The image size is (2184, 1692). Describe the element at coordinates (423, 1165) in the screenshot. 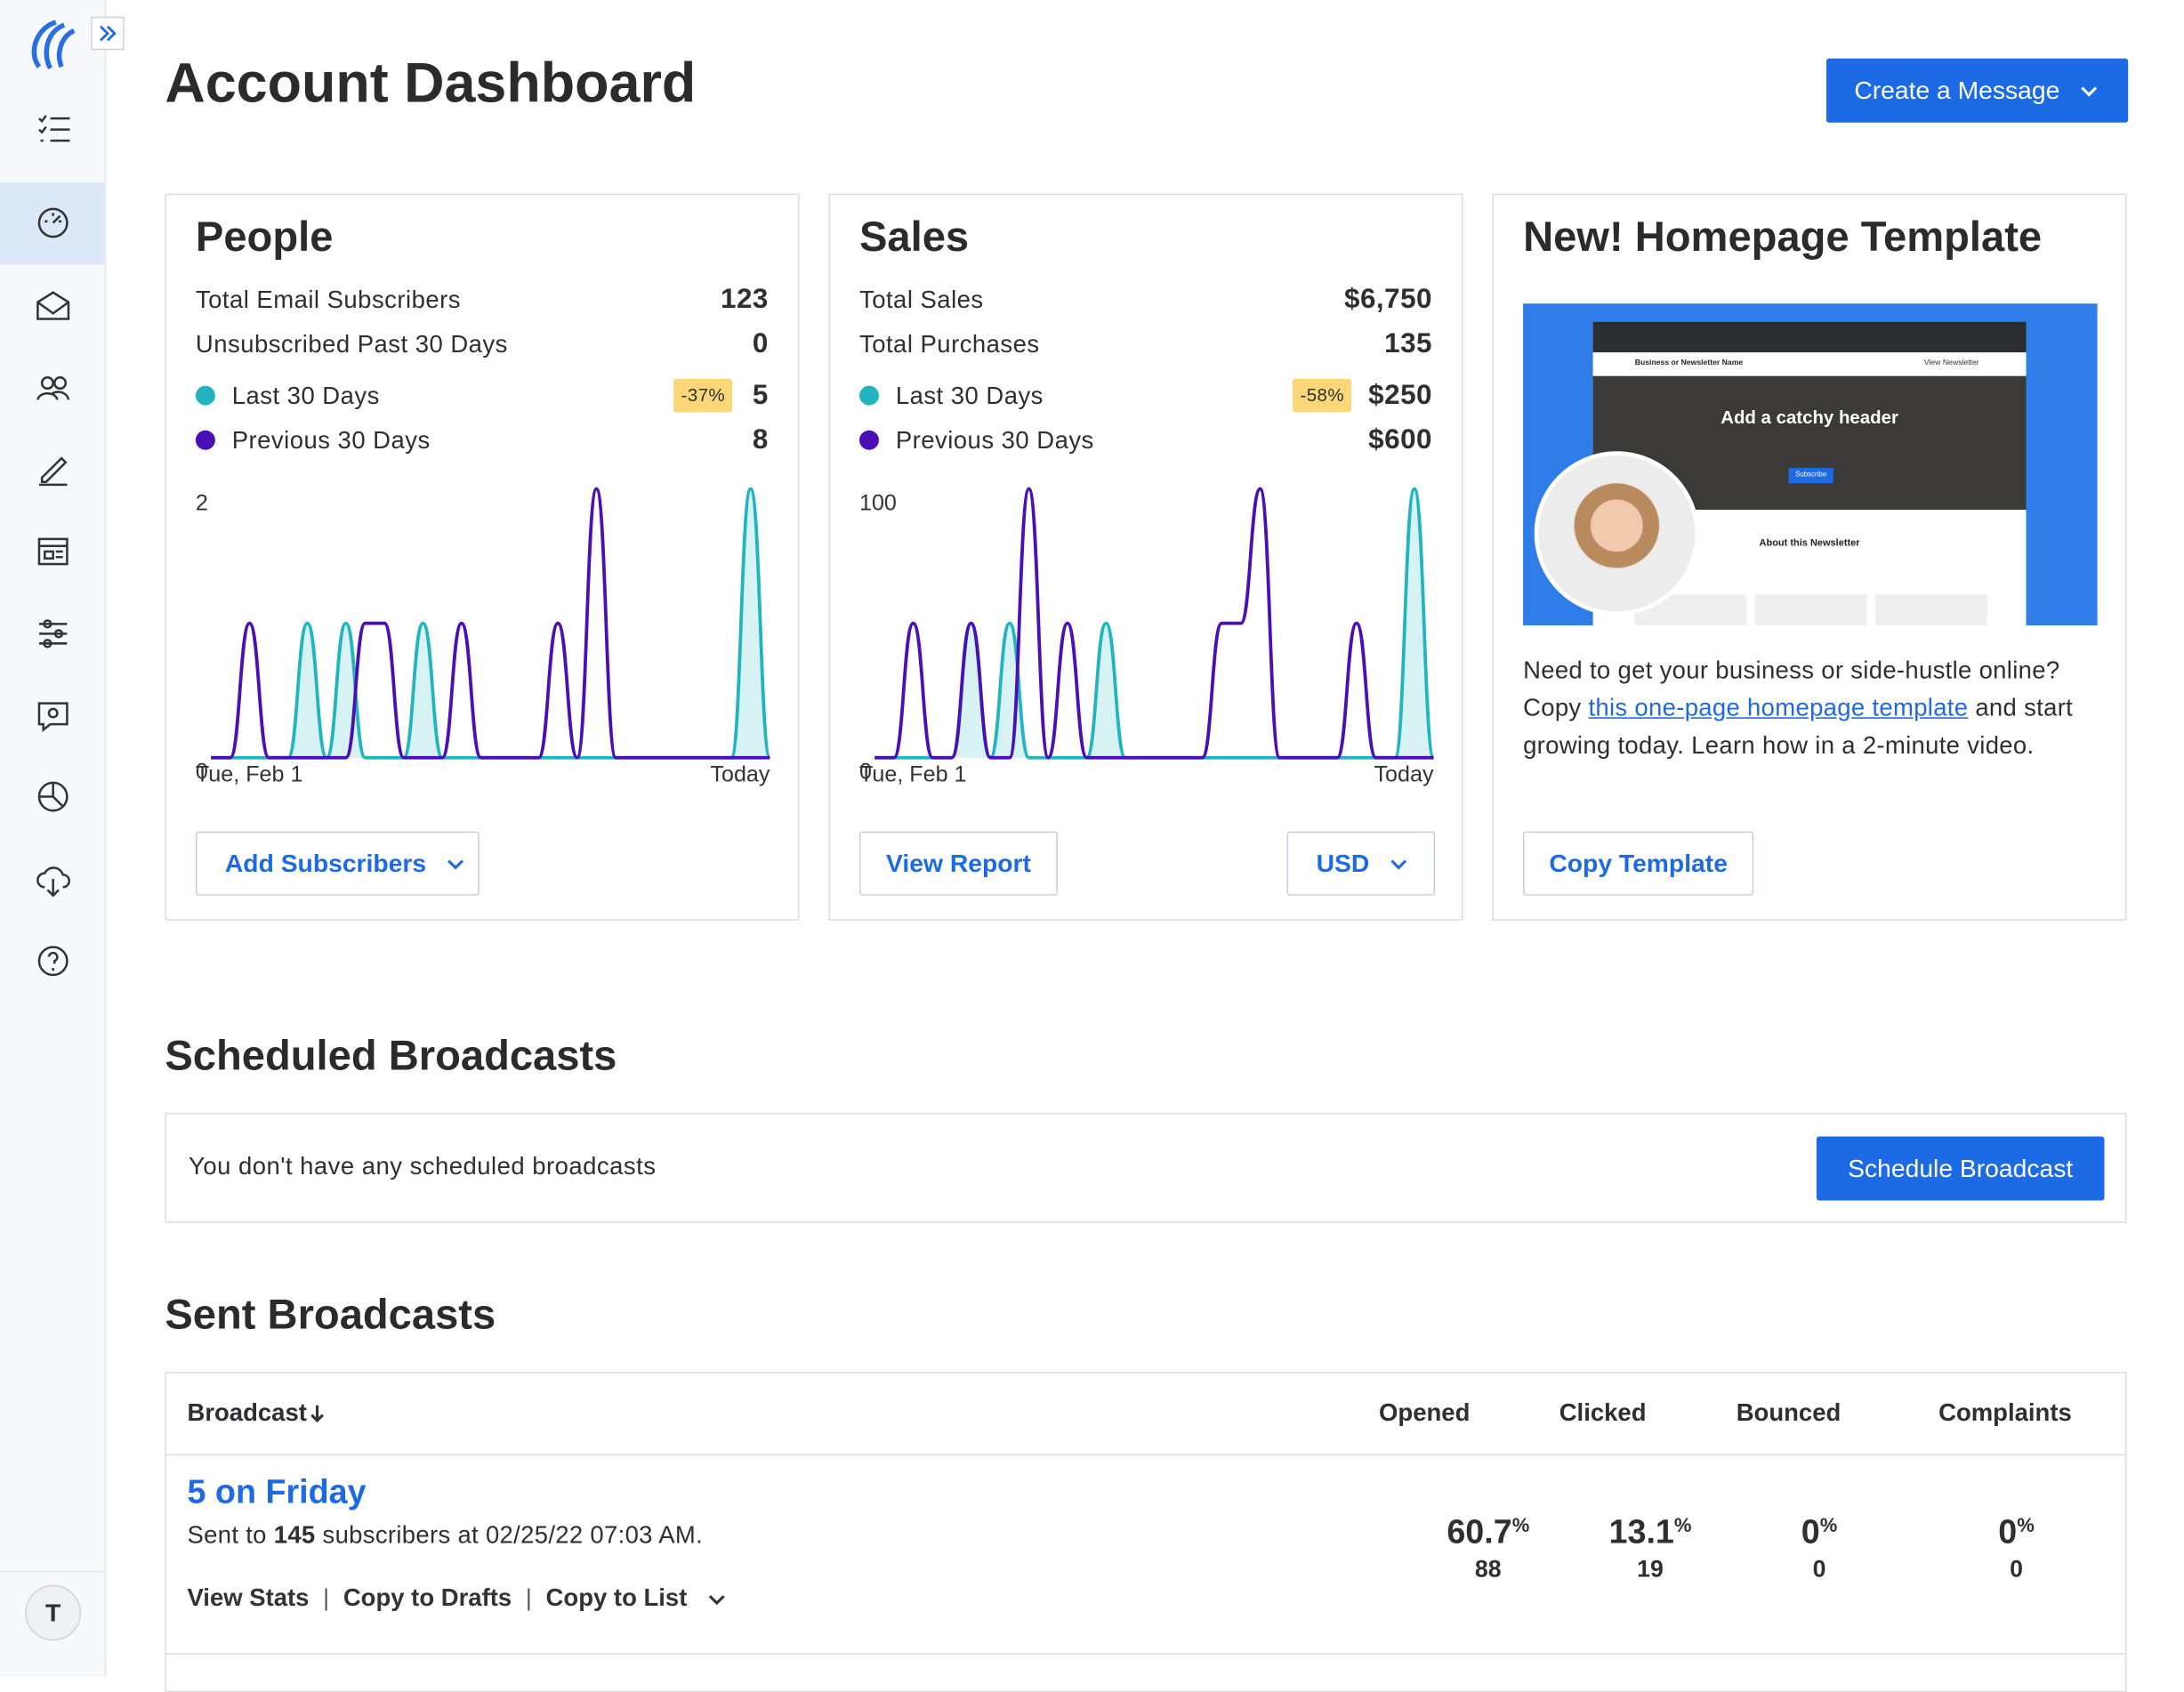

I see `empty-message: You don't have any scheduled broadcasts` at that location.